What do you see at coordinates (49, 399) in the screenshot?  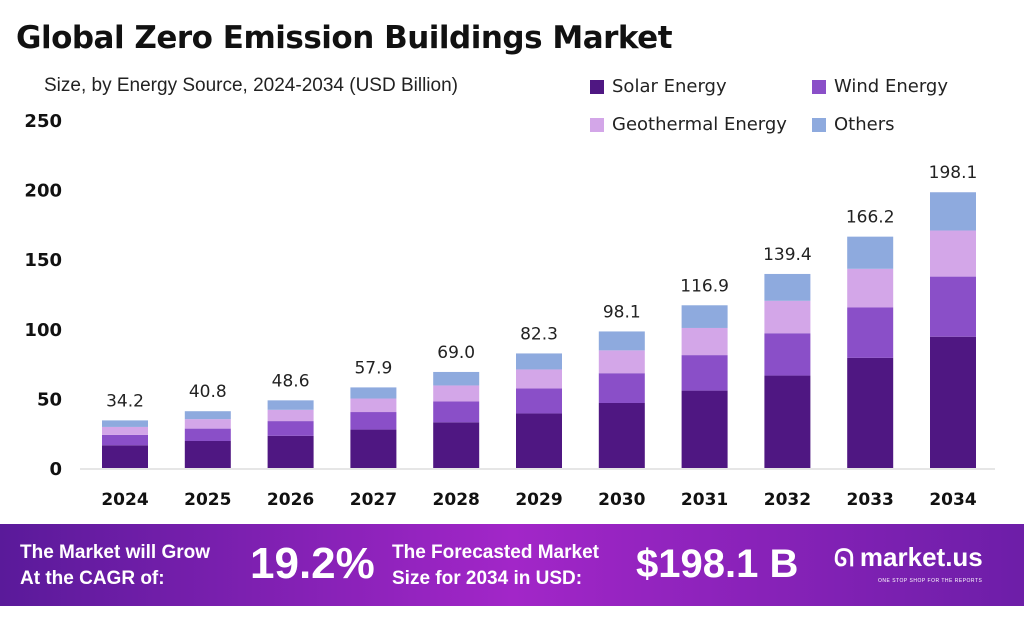 I see `y-tick-label: 50` at bounding box center [49, 399].